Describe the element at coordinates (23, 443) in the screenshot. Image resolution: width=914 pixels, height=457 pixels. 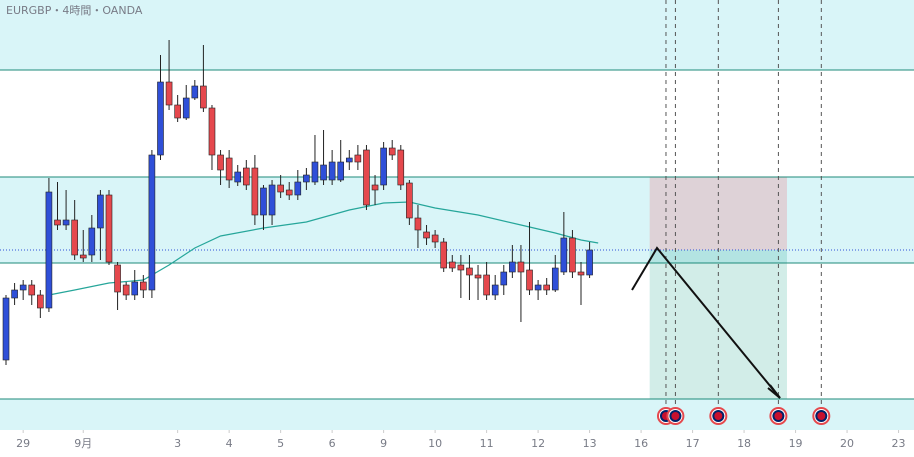
I see `x-tick-label: 29` at that location.